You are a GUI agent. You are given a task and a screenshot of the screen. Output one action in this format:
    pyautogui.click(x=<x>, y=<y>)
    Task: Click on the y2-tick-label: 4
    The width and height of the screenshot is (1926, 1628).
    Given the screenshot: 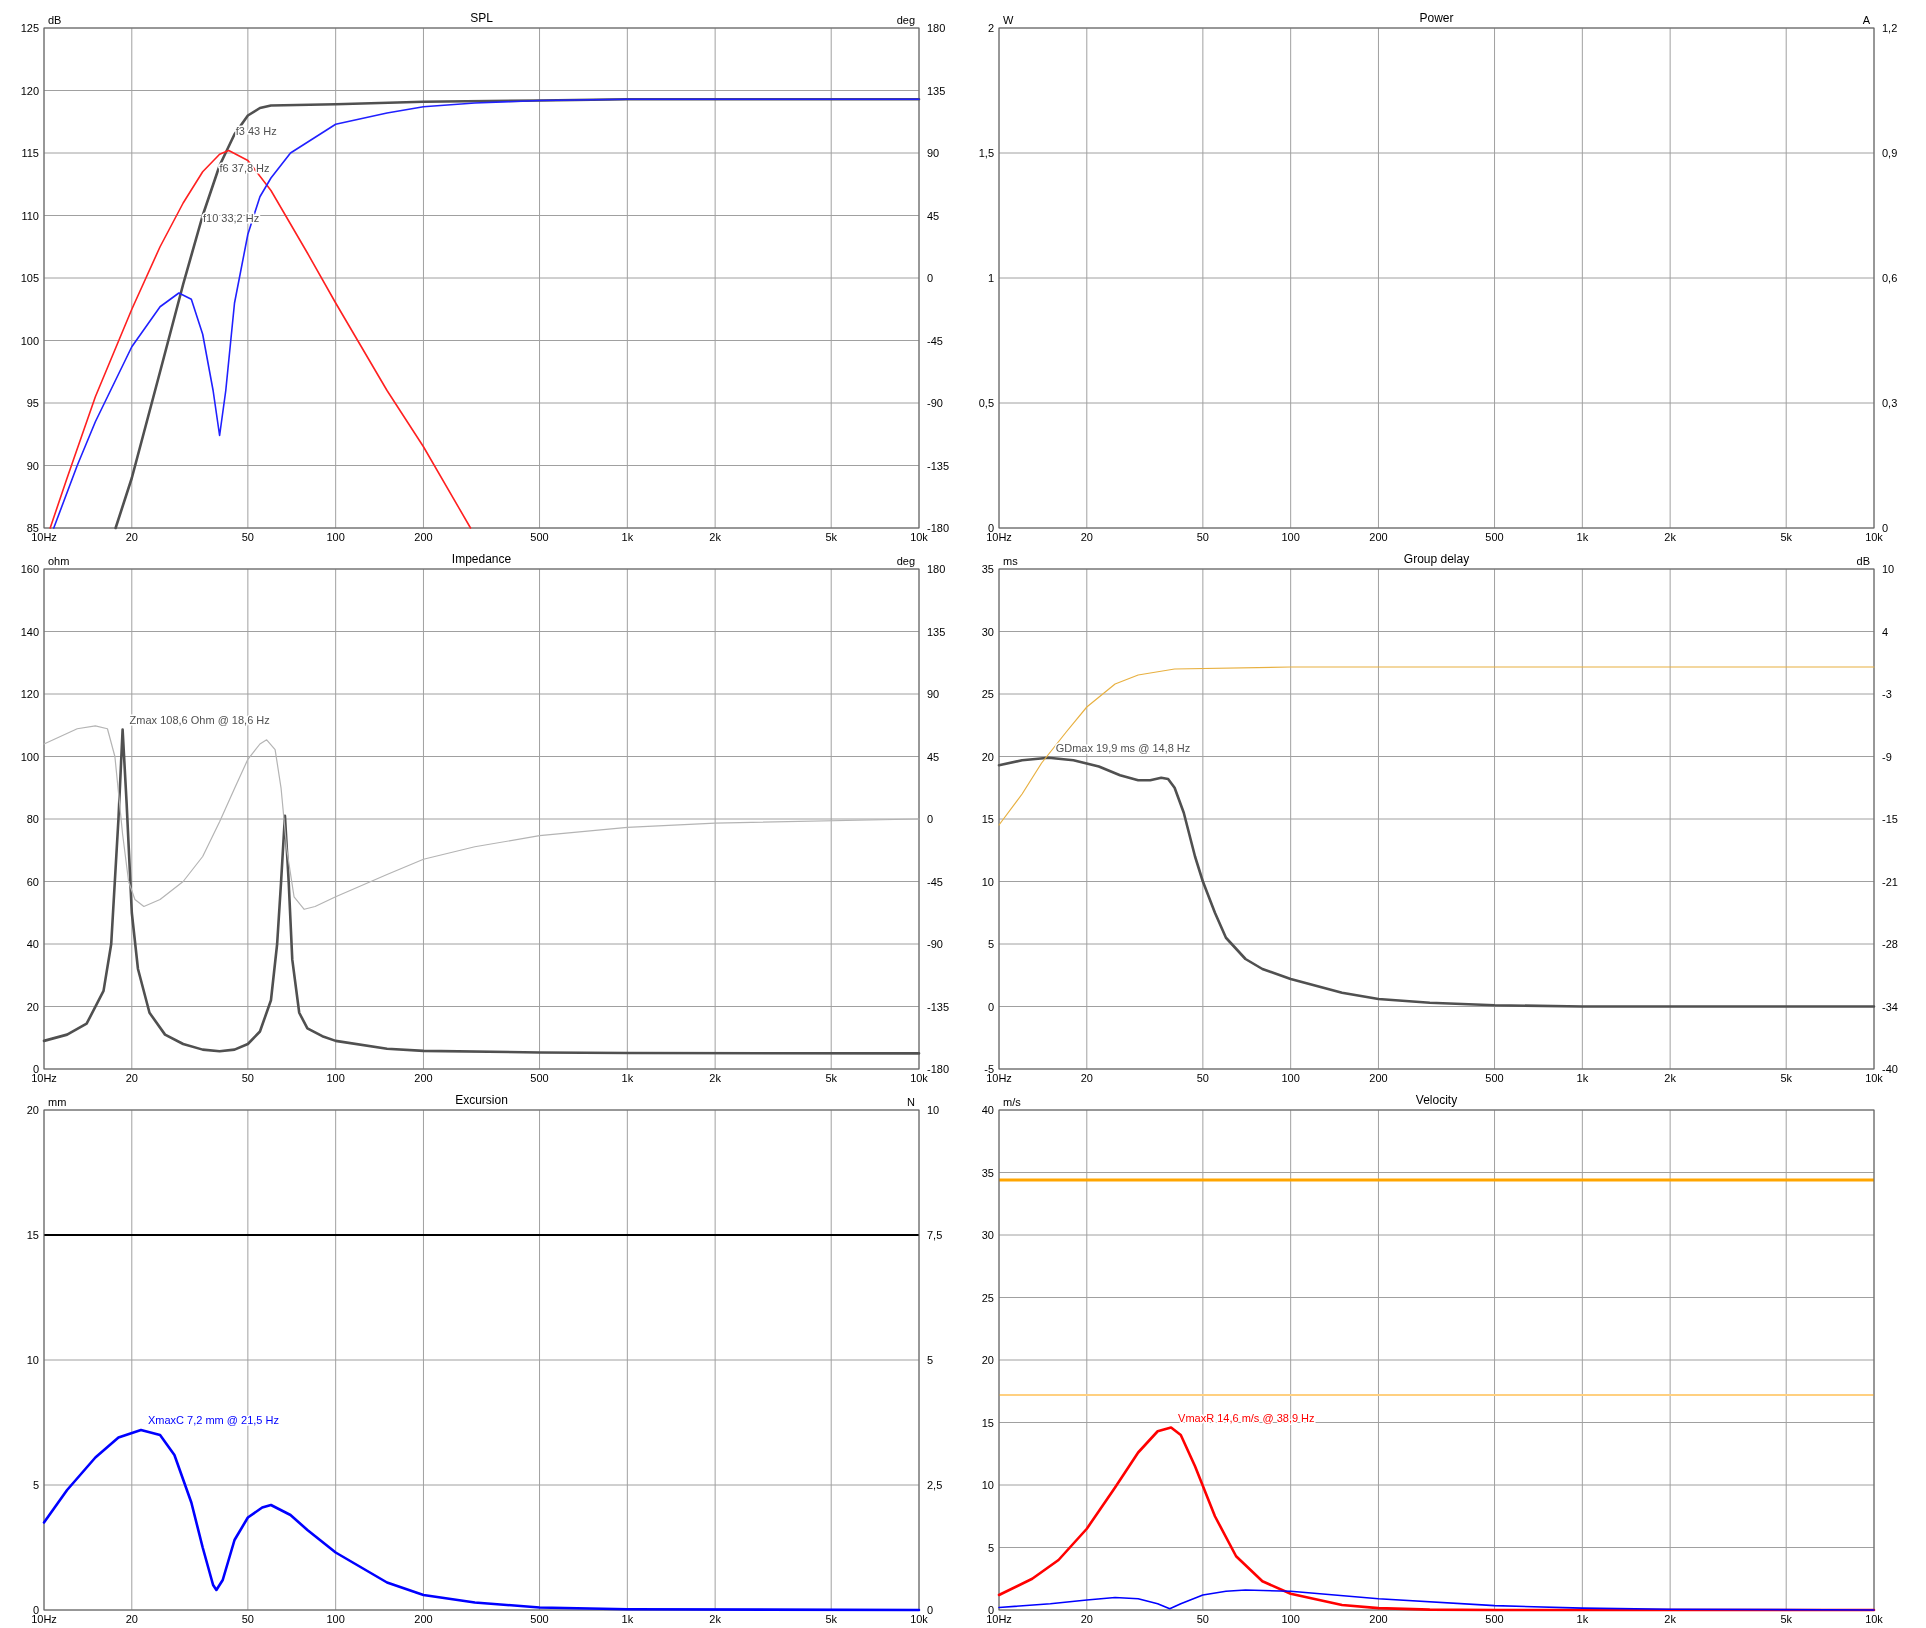 What is the action you would take?
    pyautogui.click(x=1885, y=631)
    